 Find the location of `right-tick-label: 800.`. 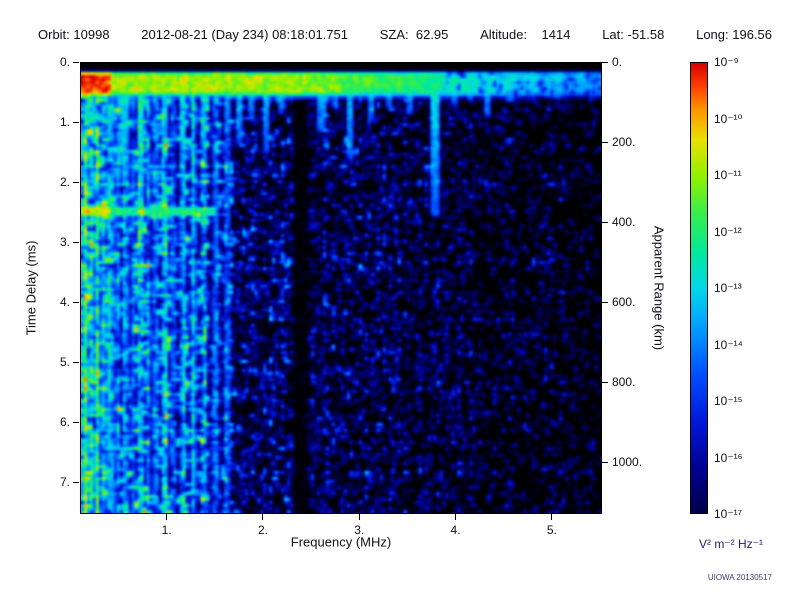

right-tick-label: 800. is located at coordinates (624, 382).